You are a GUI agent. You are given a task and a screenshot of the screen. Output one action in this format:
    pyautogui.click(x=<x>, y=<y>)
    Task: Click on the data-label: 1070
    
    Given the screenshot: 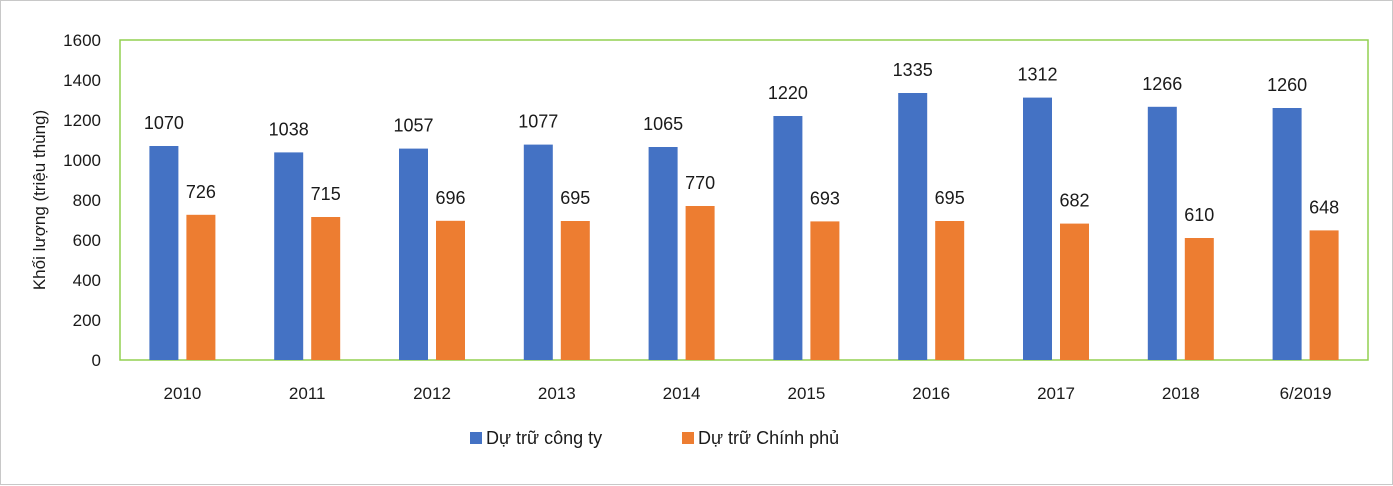 What is the action you would take?
    pyautogui.click(x=164, y=123)
    